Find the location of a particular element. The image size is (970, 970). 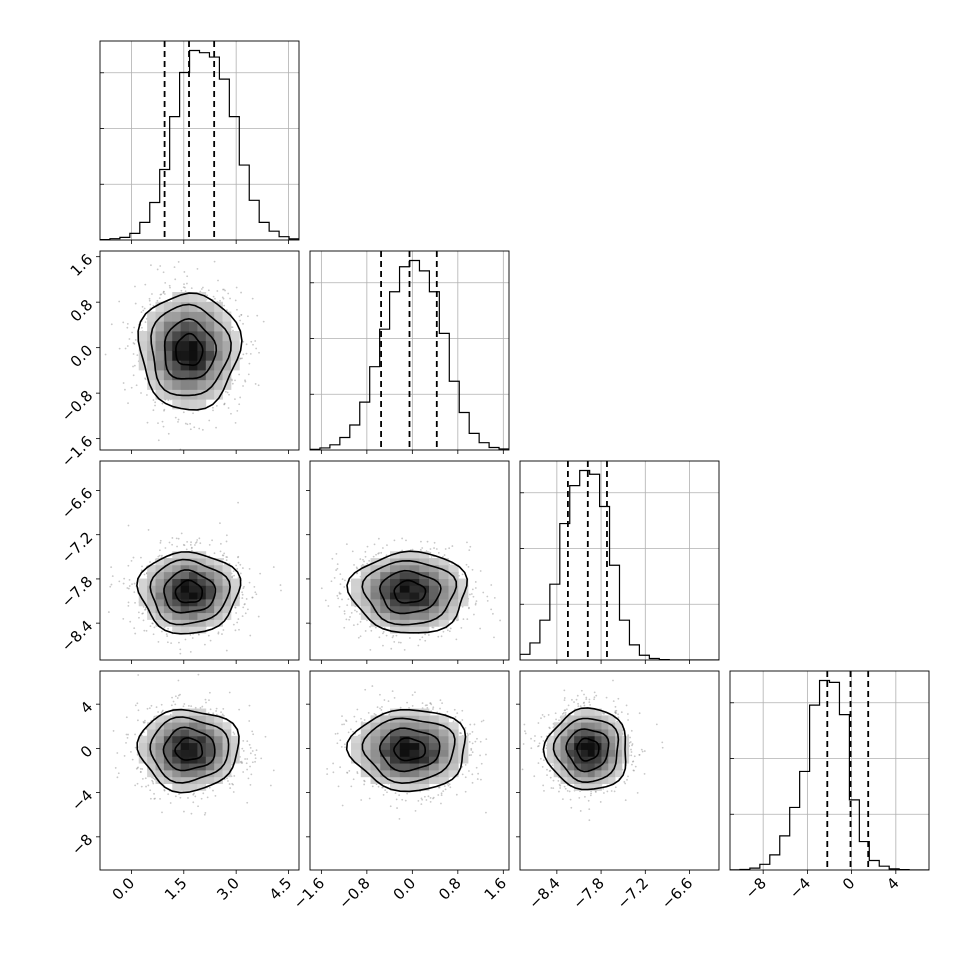

y-tick-label: 1.6 is located at coordinates (82, 265).